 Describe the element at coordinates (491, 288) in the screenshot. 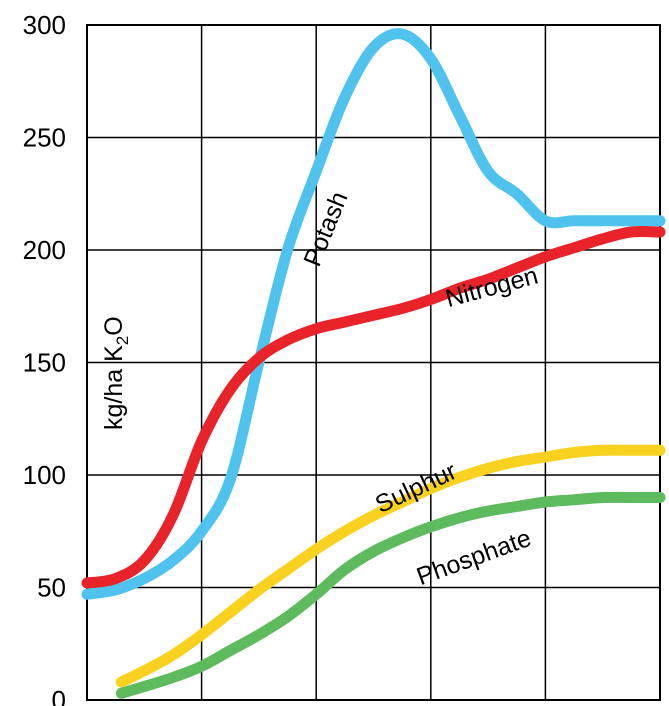

I see `series-label-nitrogen: Nitrogen` at that location.